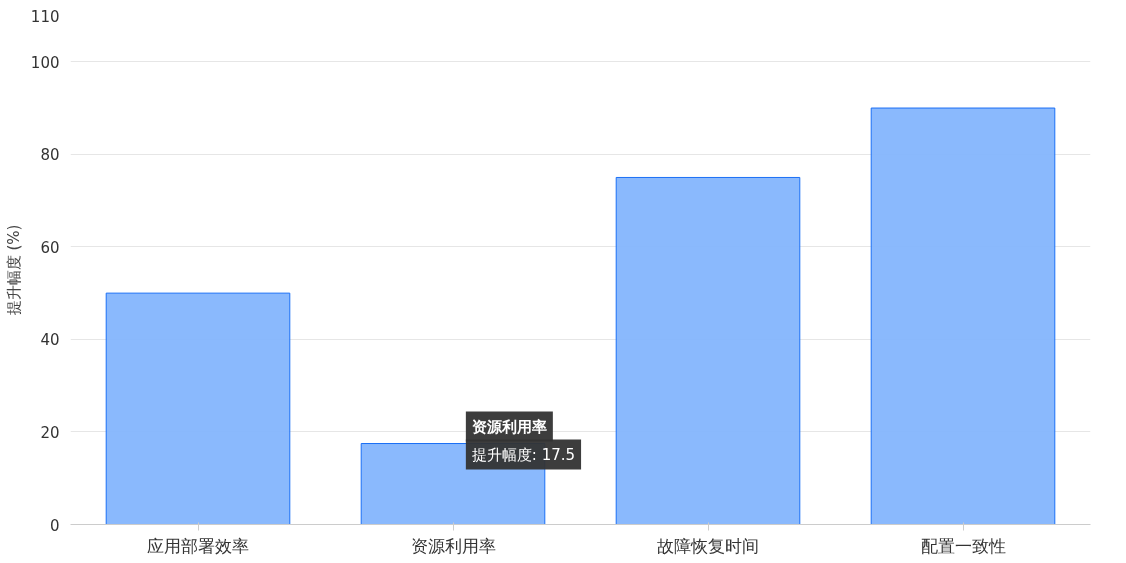  What do you see at coordinates (198, 545) in the screenshot?
I see `x-tick-label: 应用部署效率` at bounding box center [198, 545].